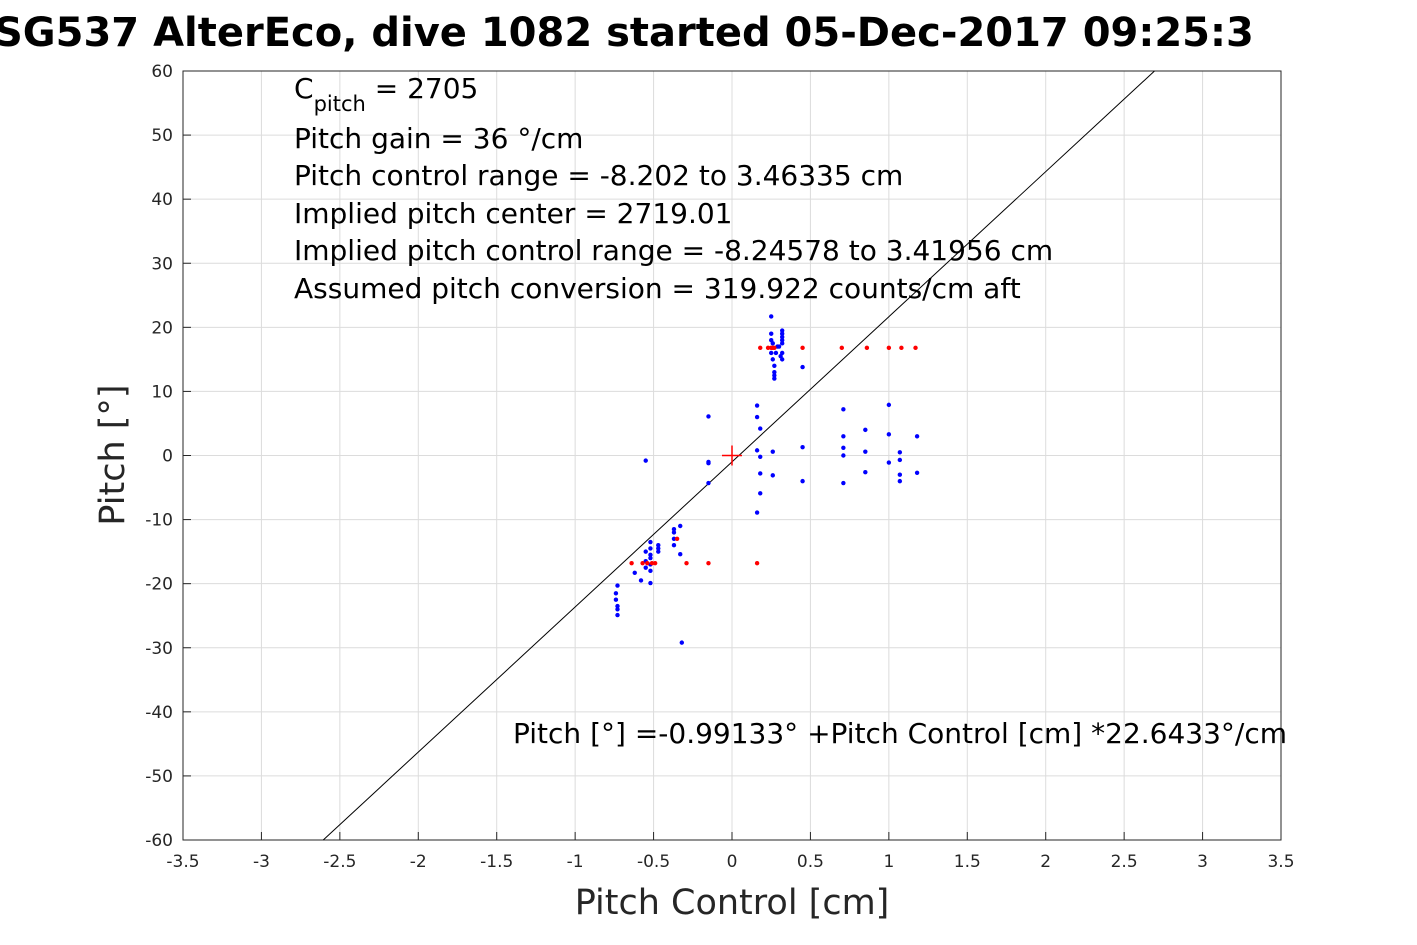 Image resolution: width=1417 pixels, height=945 pixels. I want to click on y-tick-label: 40, so click(162, 200).